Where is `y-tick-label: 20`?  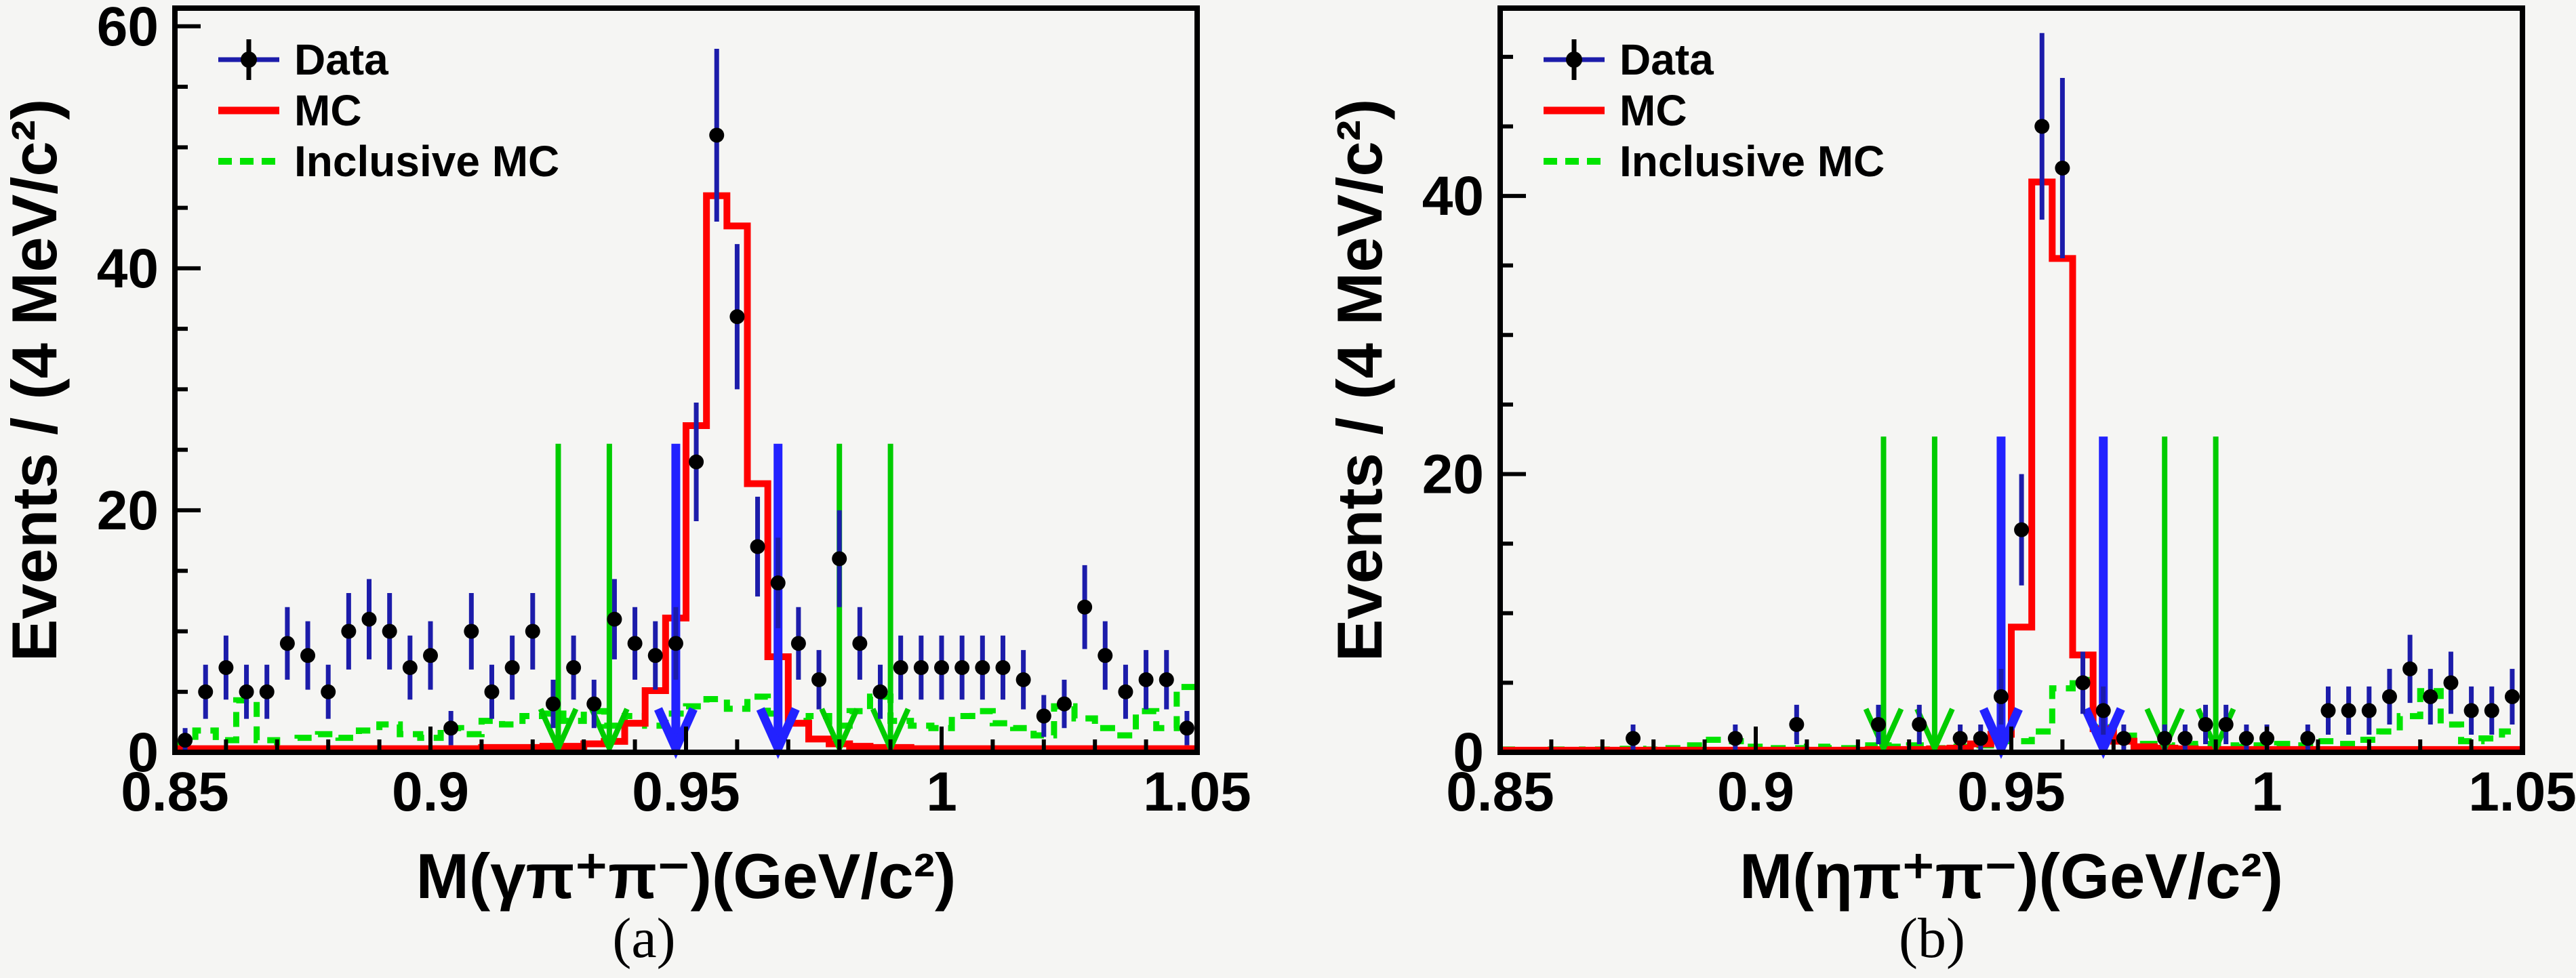
y-tick-label: 20 is located at coordinates (128, 511).